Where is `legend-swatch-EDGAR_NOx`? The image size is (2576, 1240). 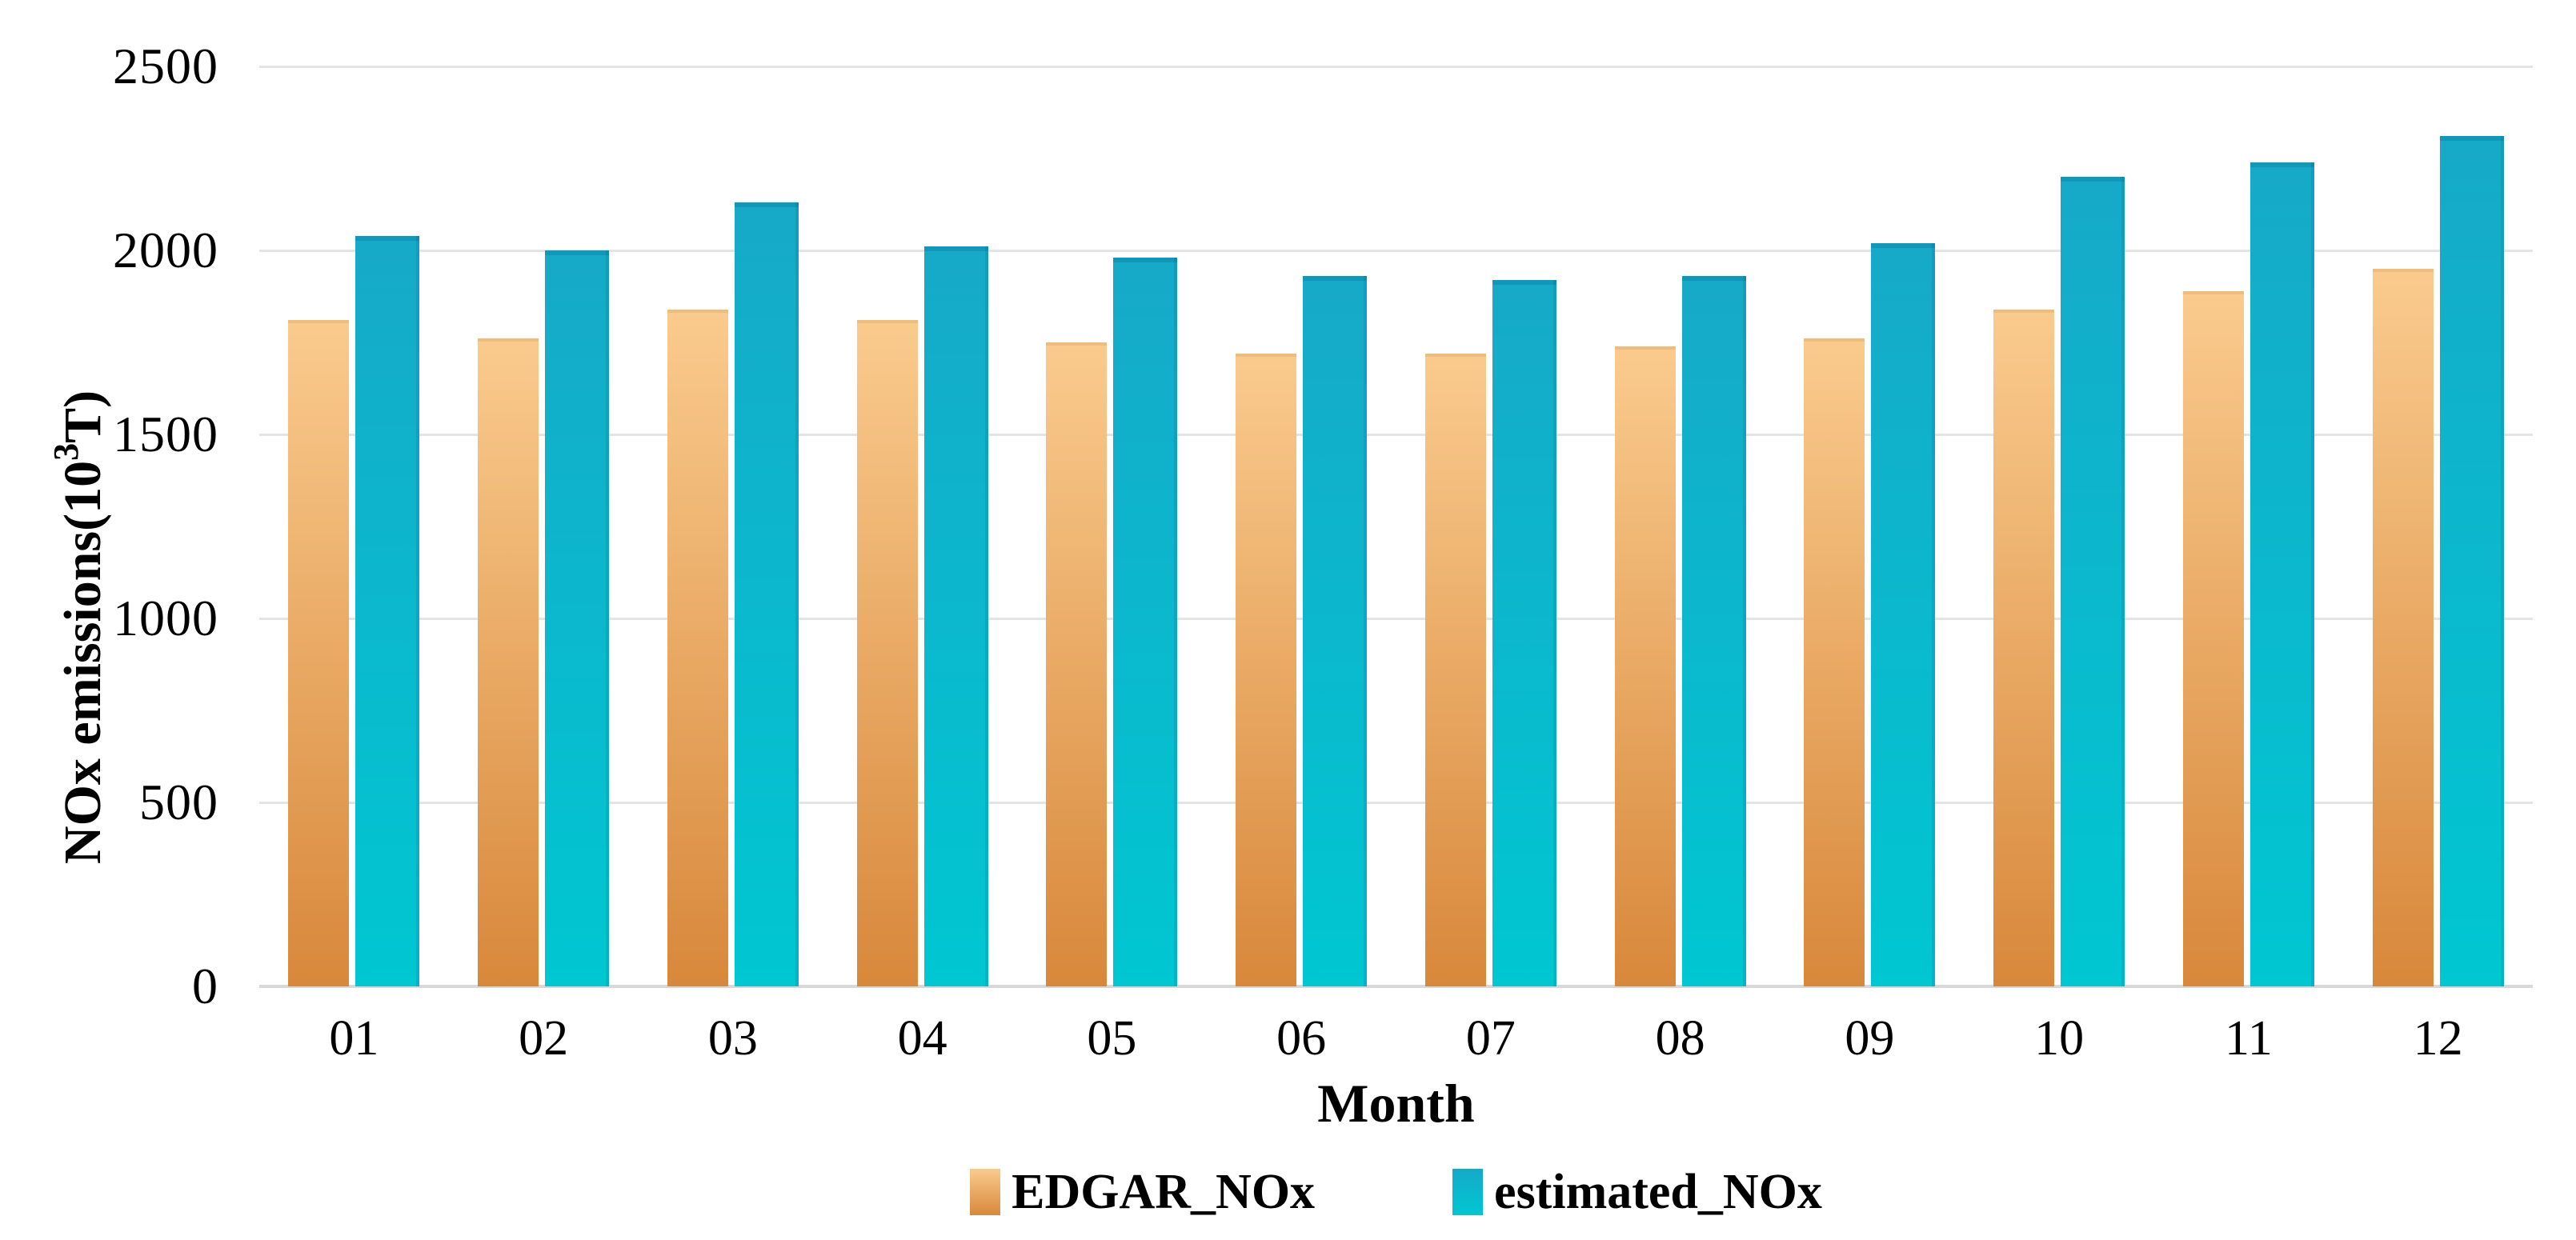
legend-swatch-EDGAR_NOx is located at coordinates (985, 1192).